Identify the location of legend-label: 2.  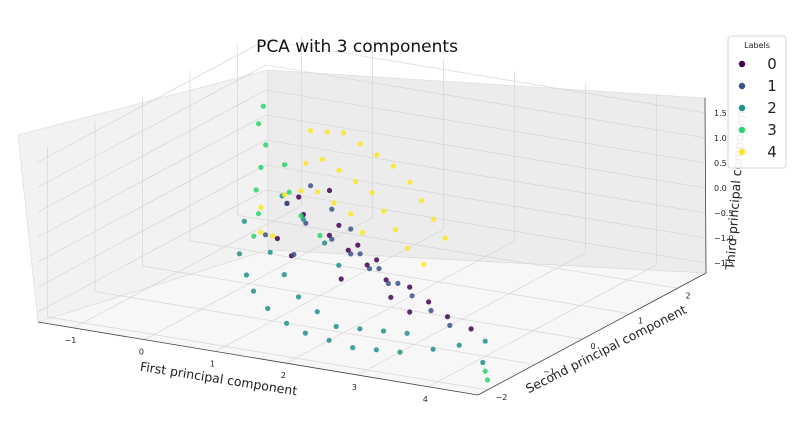
(772, 108).